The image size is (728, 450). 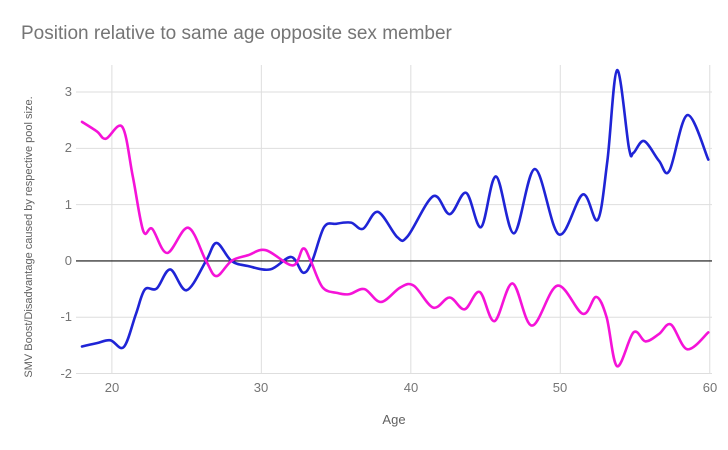 I want to click on y-tick-label: 3, so click(x=68, y=91).